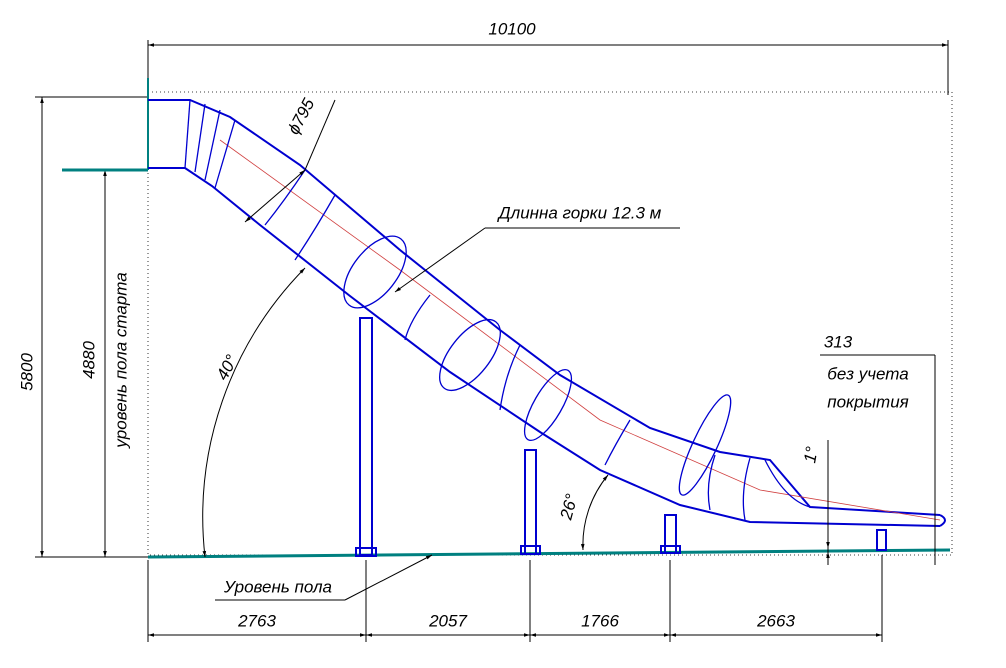 This screenshot has height=668, width=1006. I want to click on angle-label: 40°, so click(227, 368).